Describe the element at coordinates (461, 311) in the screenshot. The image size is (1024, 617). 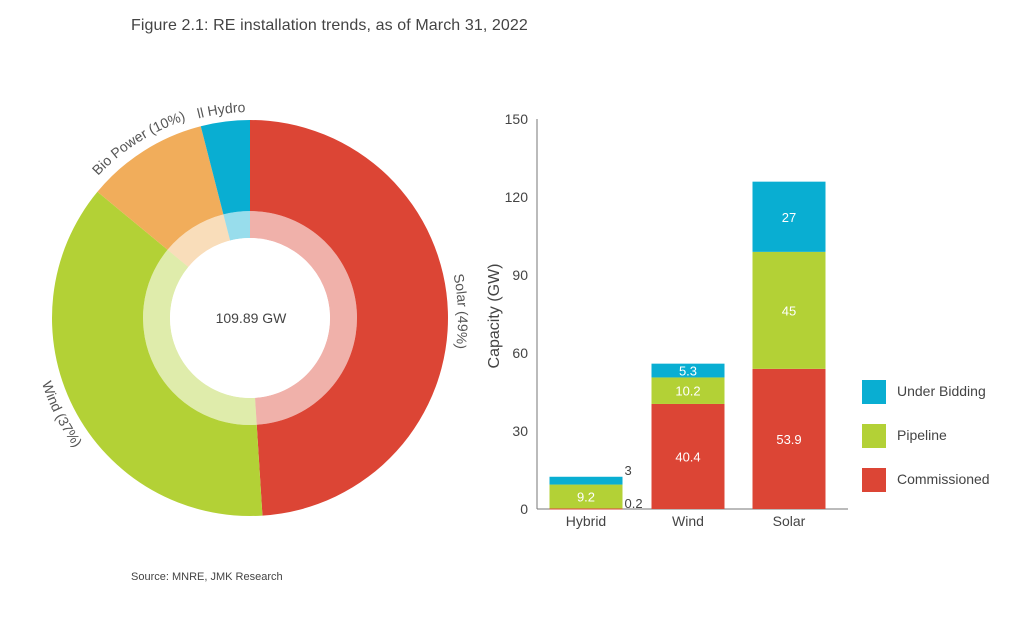
I see `donut-label-solar: Solar (49%)` at that location.